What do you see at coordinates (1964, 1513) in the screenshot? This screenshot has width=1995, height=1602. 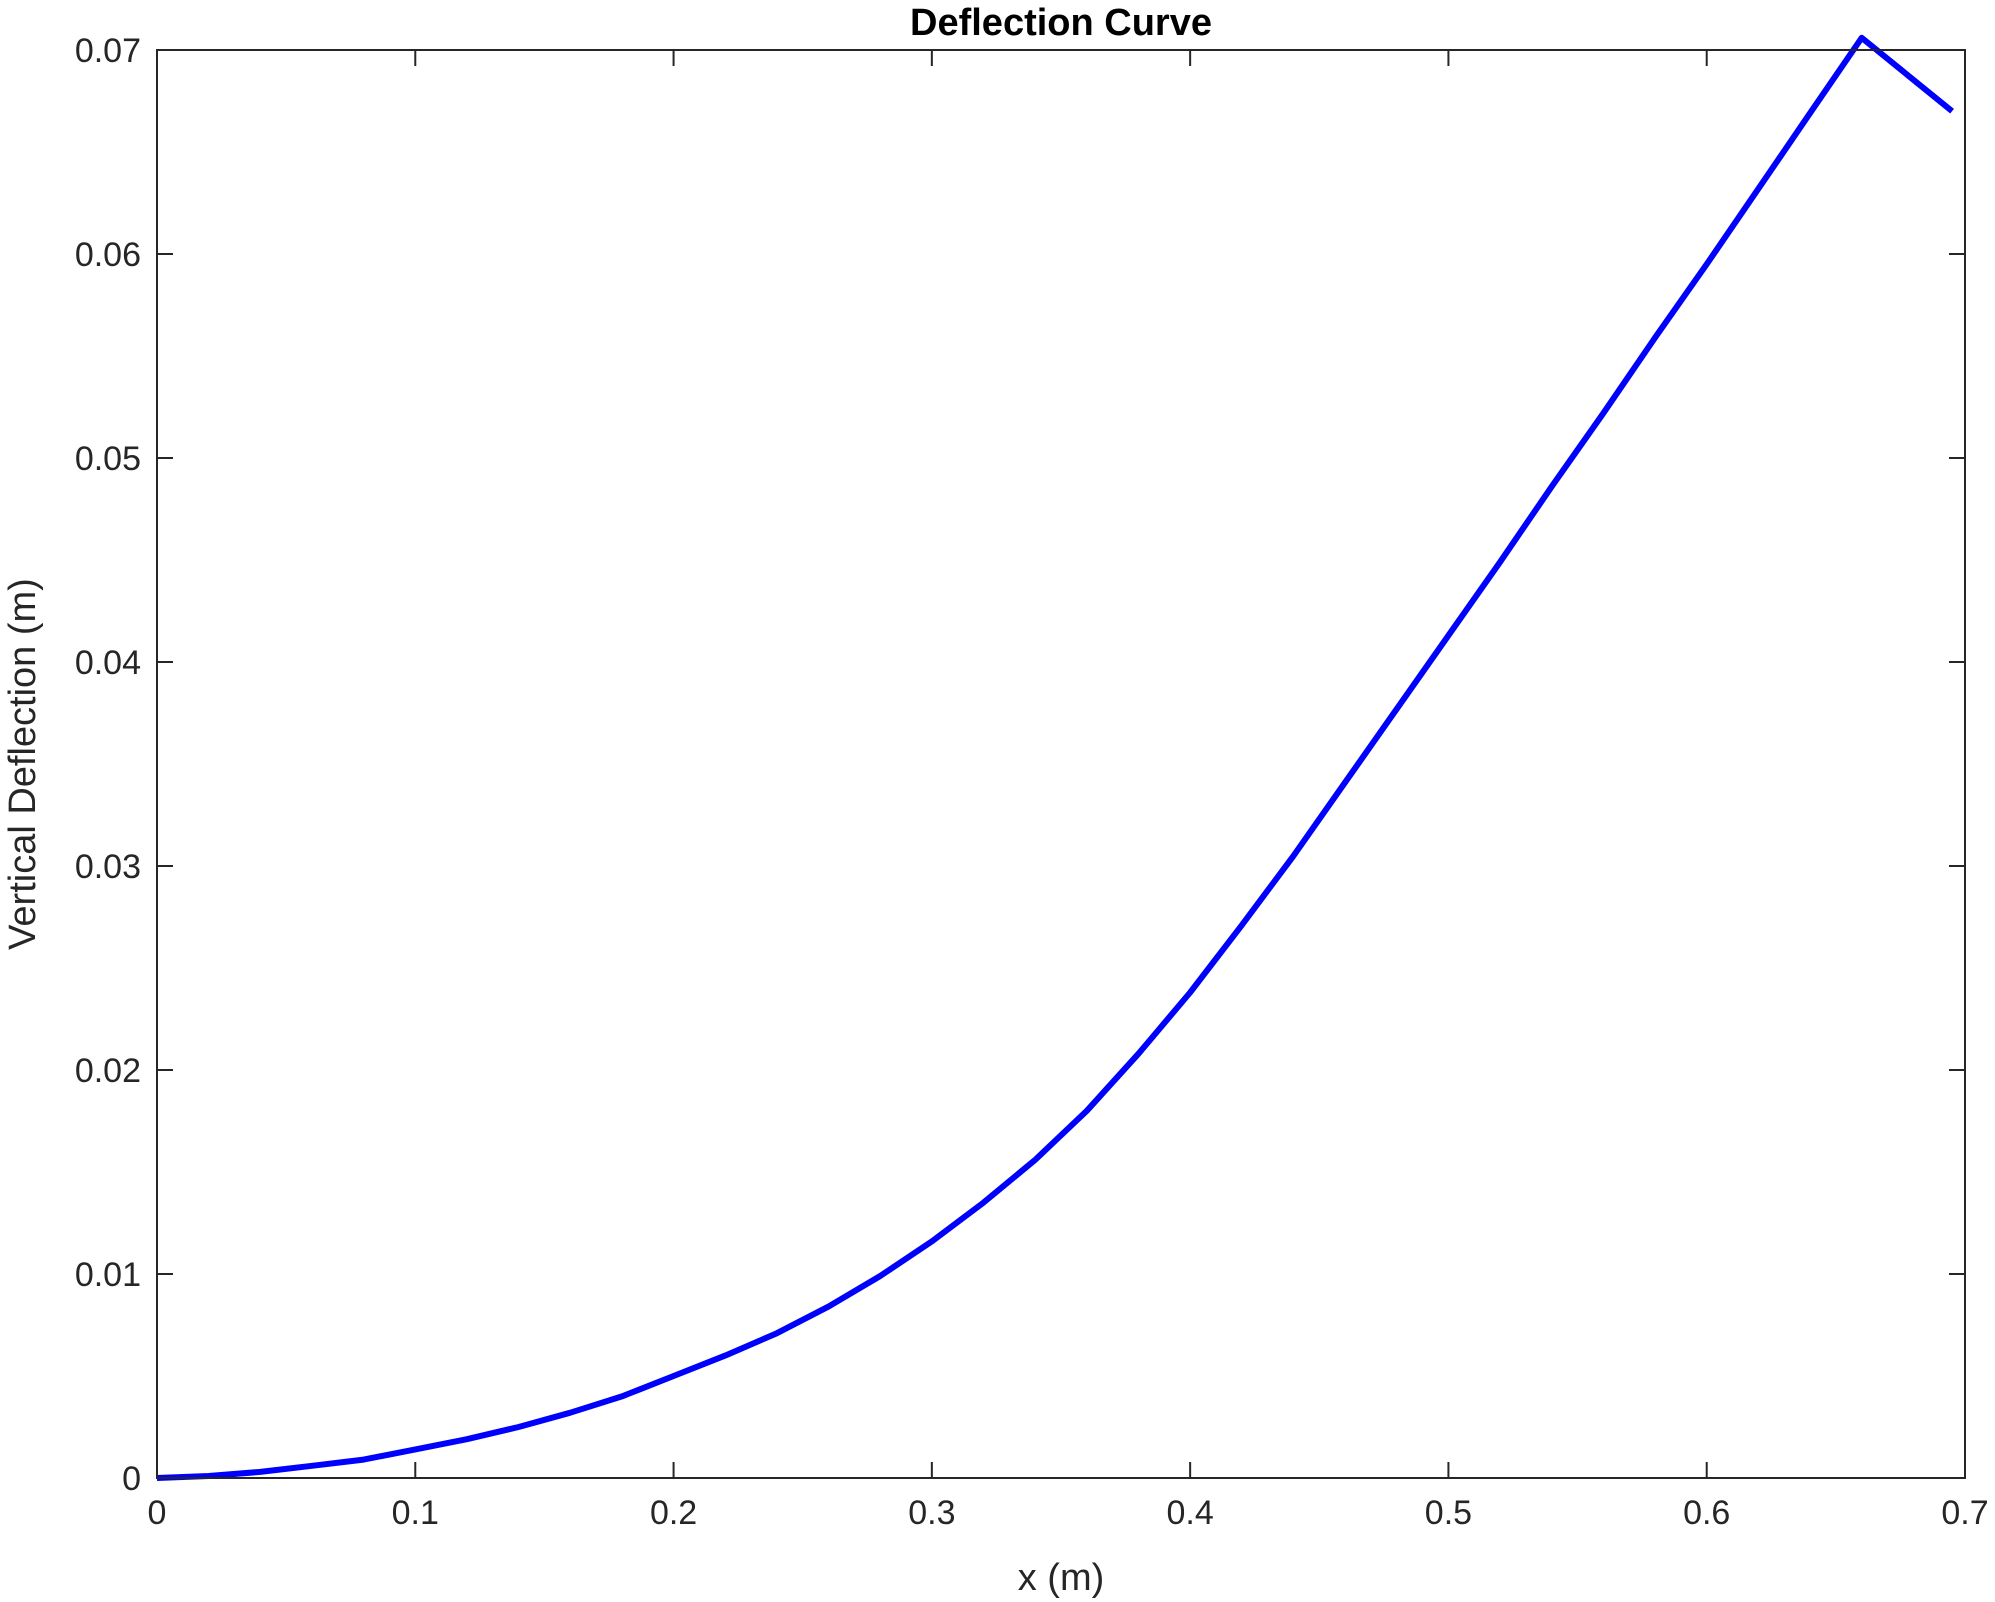 I see `x-tick-label: 0.7` at bounding box center [1964, 1513].